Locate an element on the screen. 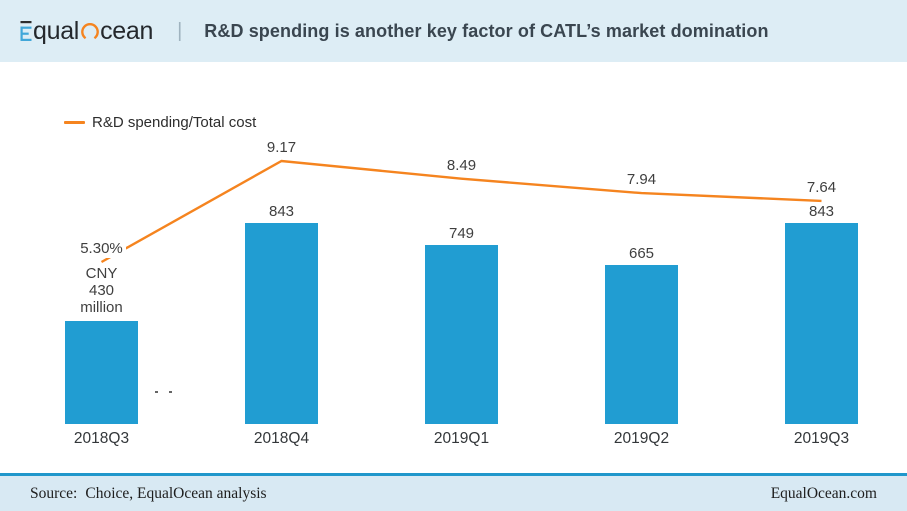  source-value: Choice, EqualOcean analysis is located at coordinates (176, 493).